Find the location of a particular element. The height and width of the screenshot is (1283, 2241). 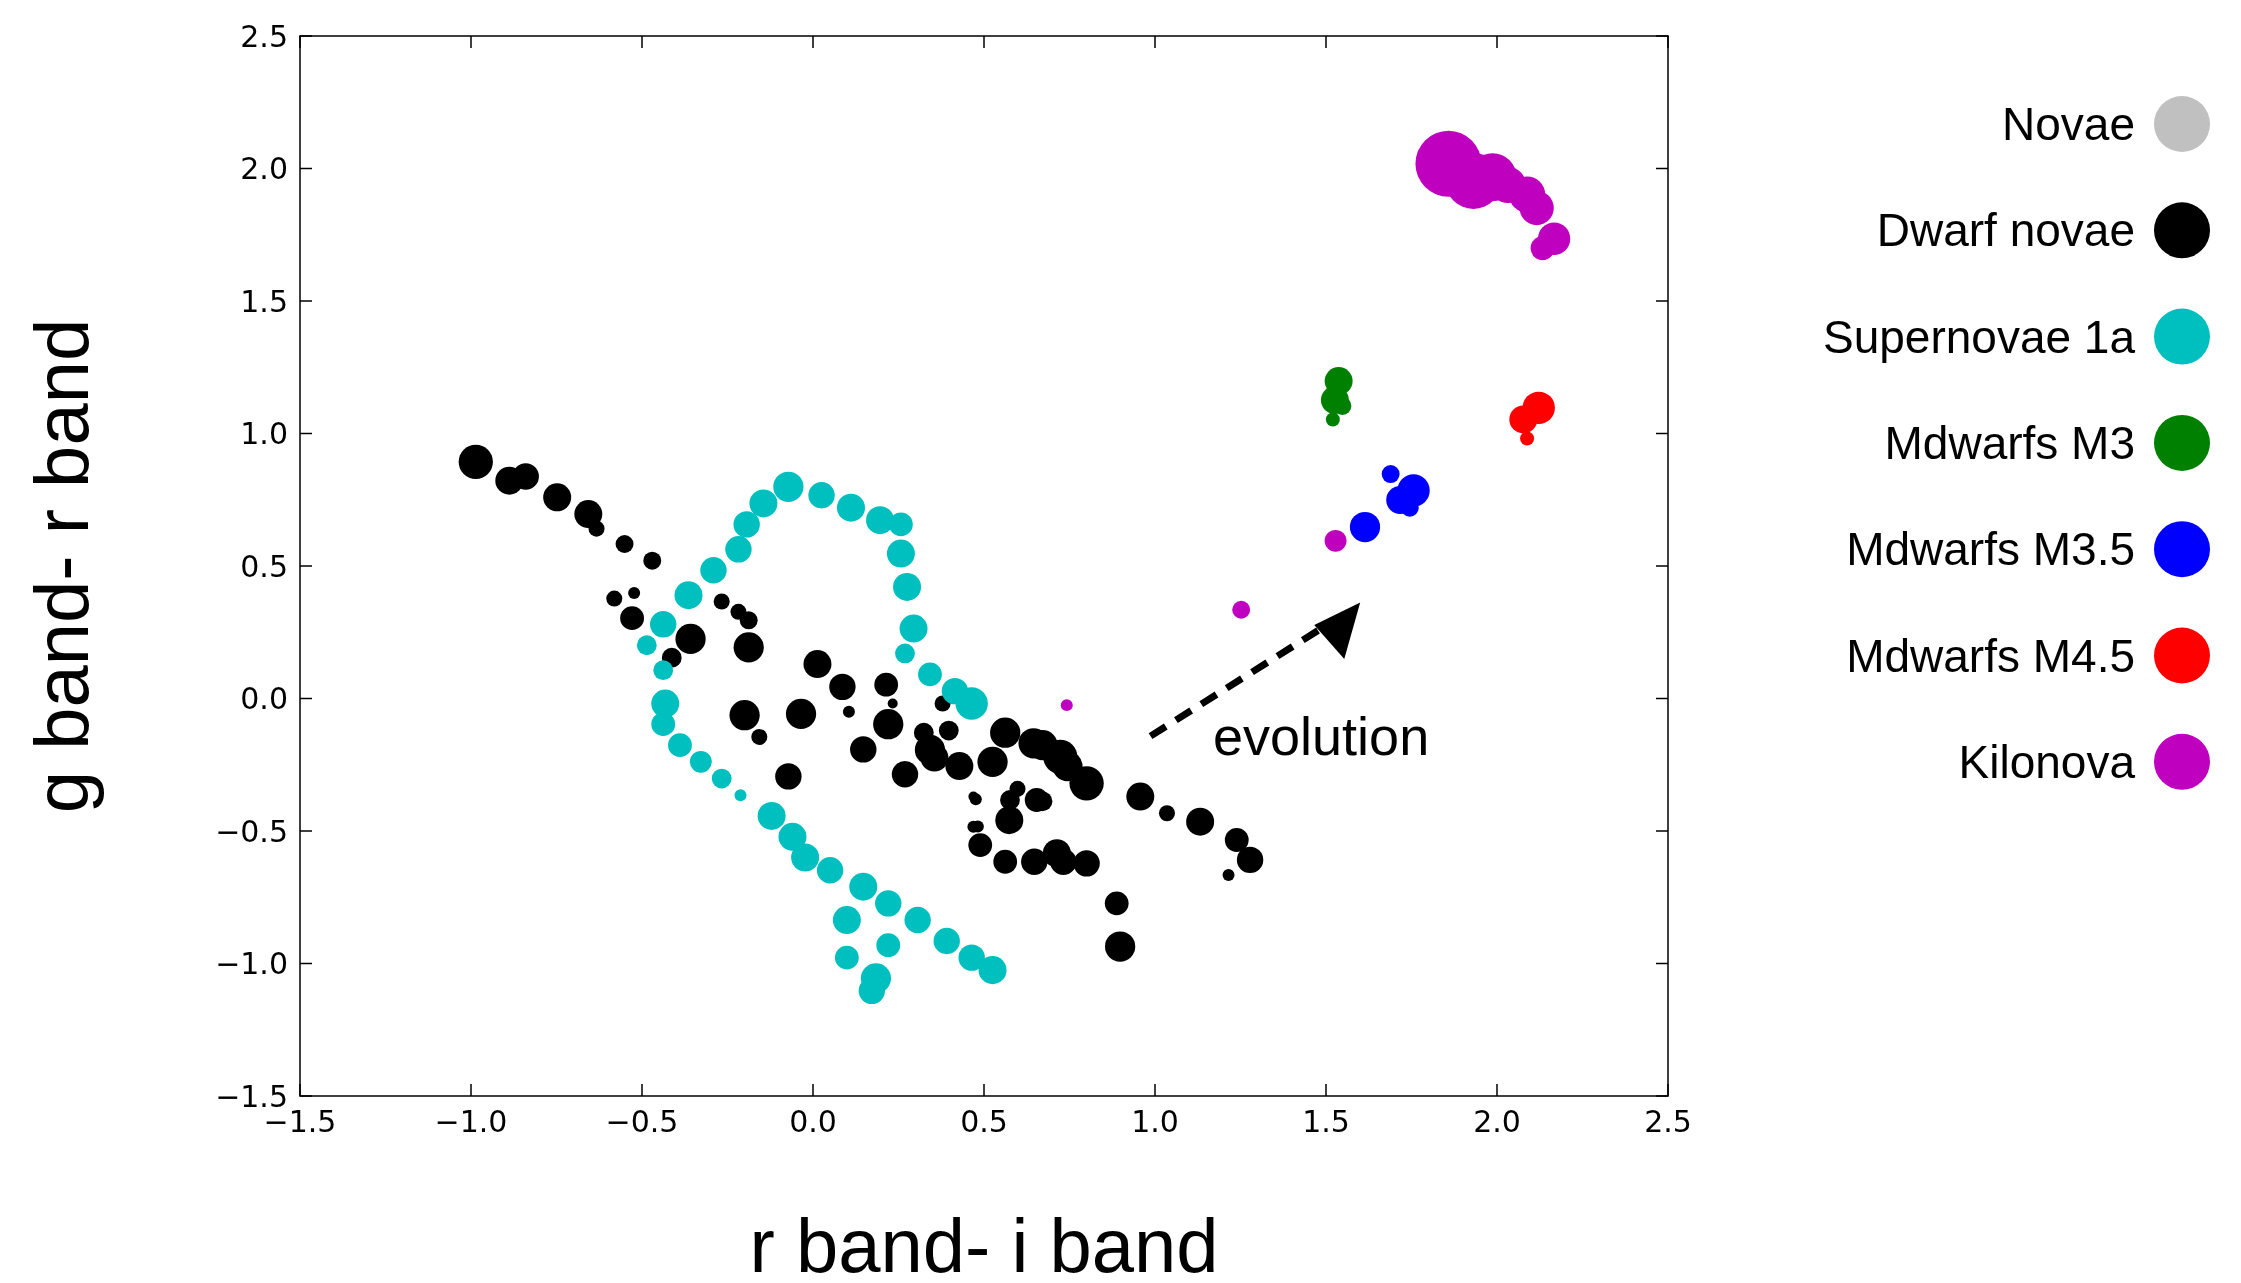

y-tick-label: 0.0 is located at coordinates (264, 698).